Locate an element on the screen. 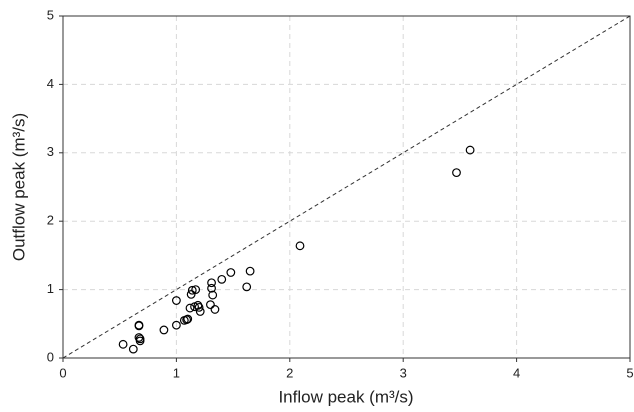 The height and width of the screenshot is (412, 634). x-tick-label: 2 is located at coordinates (289, 372).